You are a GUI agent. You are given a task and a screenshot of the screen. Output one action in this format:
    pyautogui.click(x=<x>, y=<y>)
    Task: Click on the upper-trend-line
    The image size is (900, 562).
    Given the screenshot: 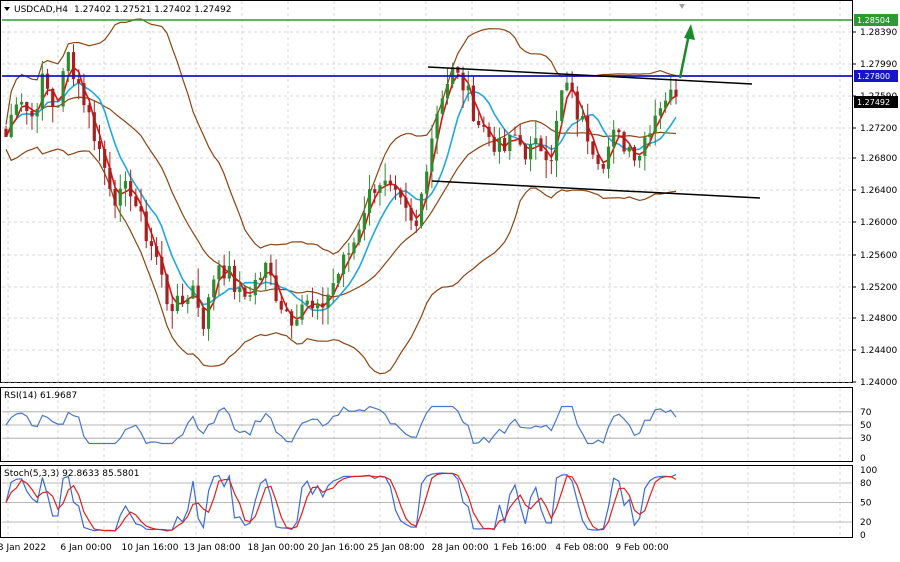 What is the action you would take?
    pyautogui.click(x=590, y=75)
    